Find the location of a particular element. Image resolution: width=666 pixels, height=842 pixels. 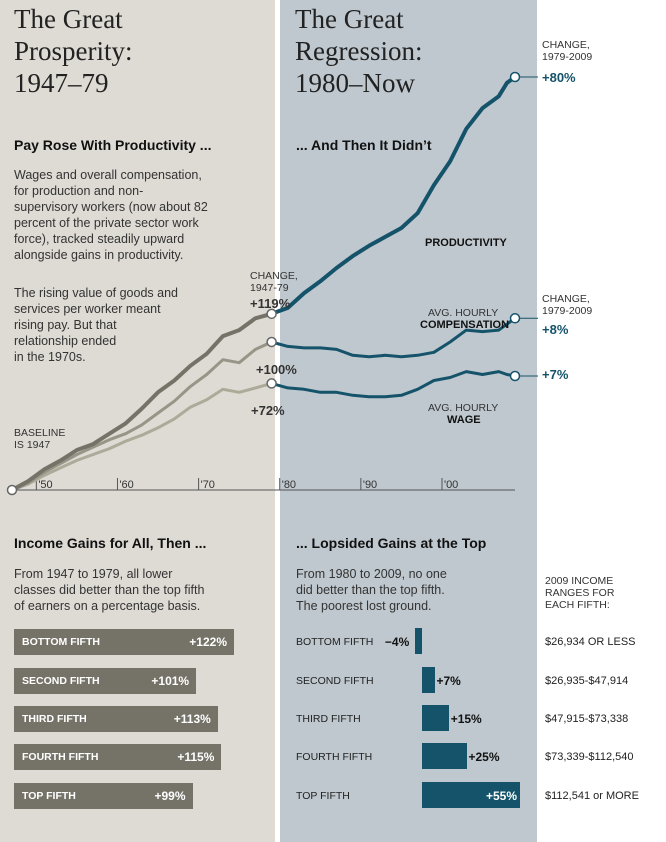

left-bar: BOTTOM FIFTH +122% is located at coordinates (124, 642).